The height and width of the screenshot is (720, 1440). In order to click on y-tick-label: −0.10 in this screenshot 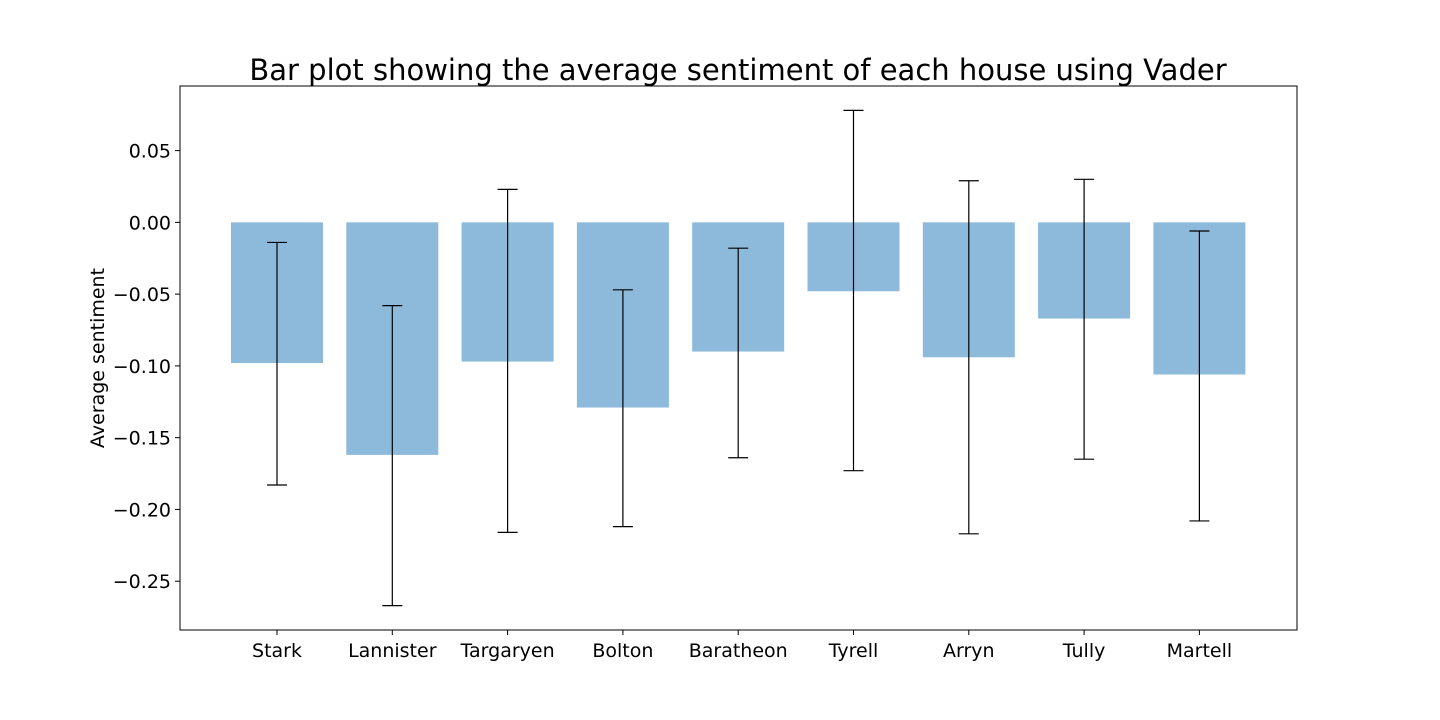, I will do `click(142, 367)`.